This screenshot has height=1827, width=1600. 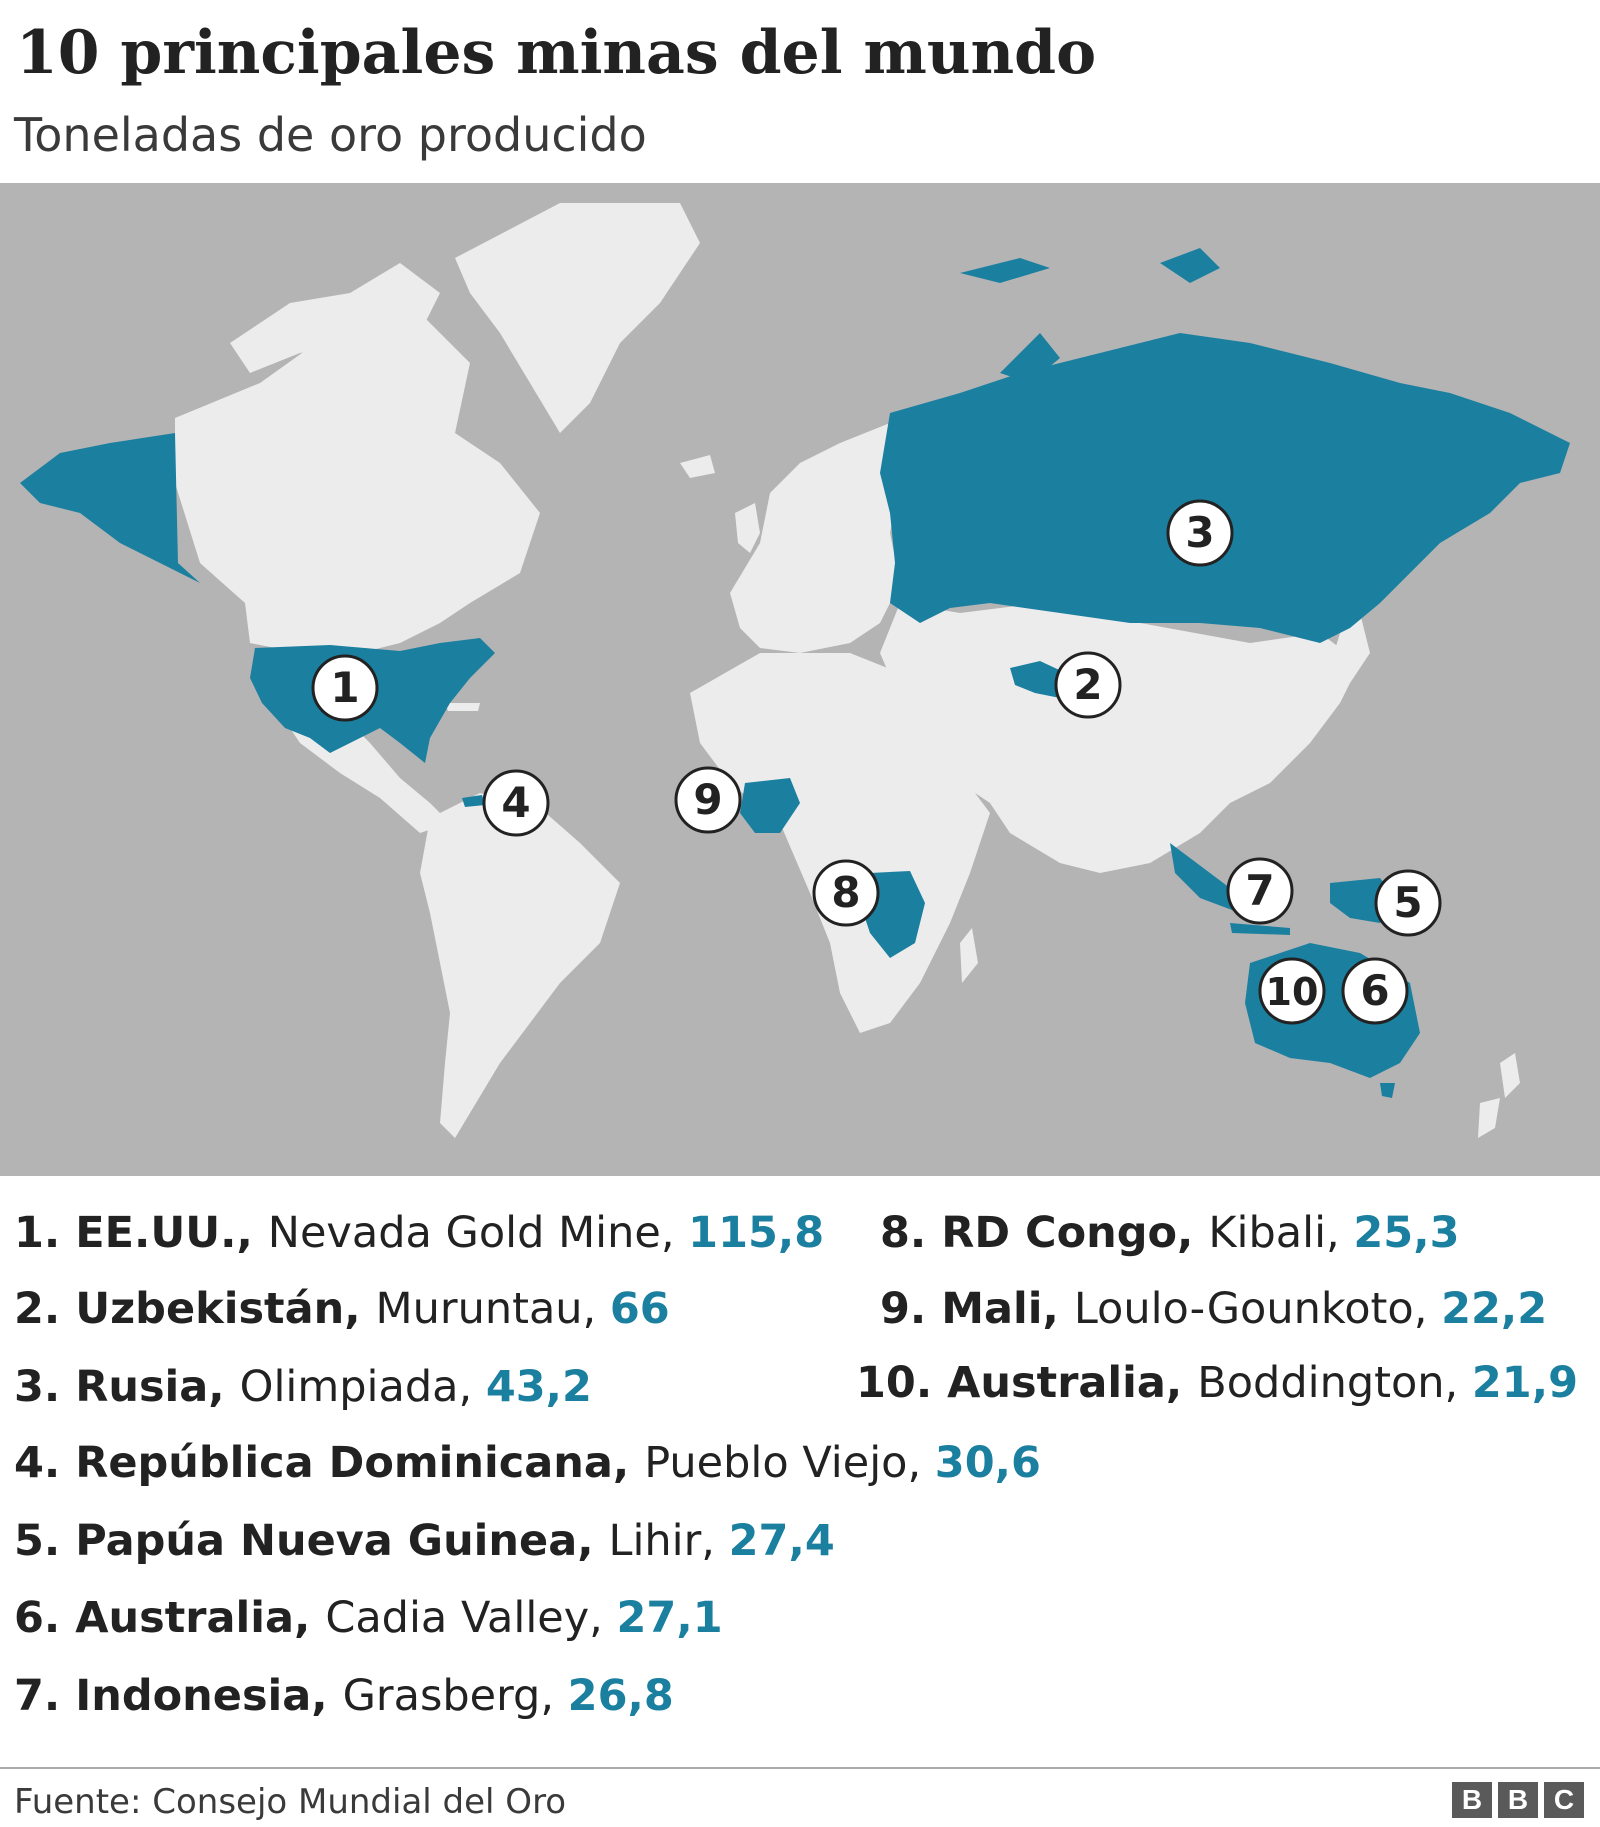 I want to click on entry-number: 2., so click(x=45, y=1309).